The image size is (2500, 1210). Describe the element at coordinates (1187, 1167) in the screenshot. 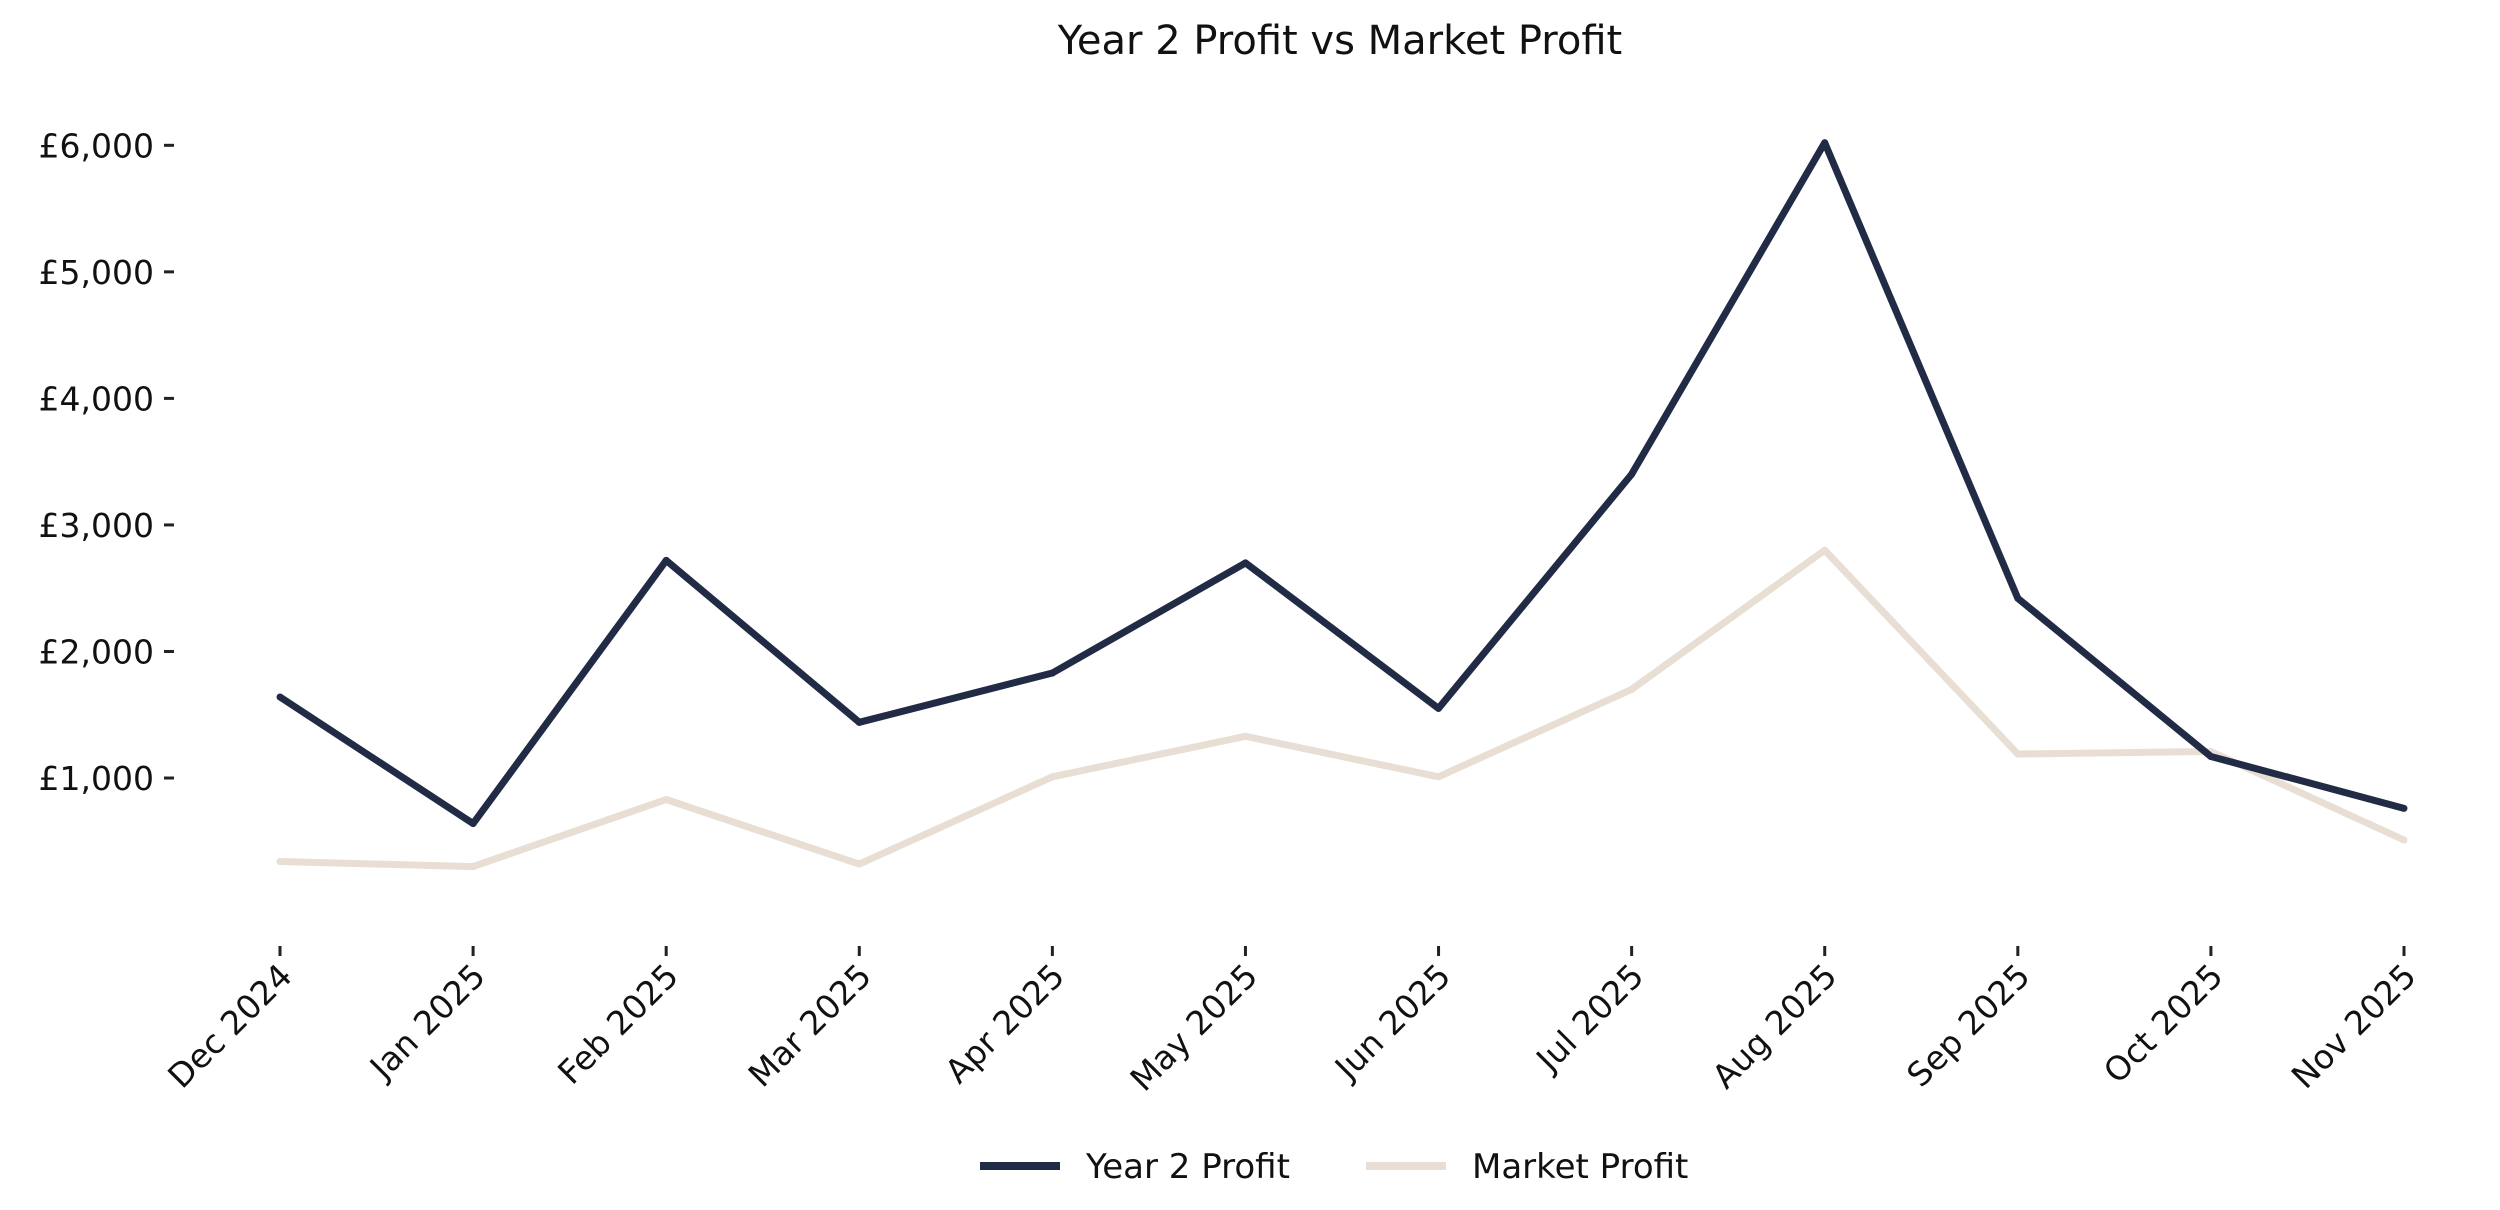

I see `legend-label: Year 2 Profit` at that location.